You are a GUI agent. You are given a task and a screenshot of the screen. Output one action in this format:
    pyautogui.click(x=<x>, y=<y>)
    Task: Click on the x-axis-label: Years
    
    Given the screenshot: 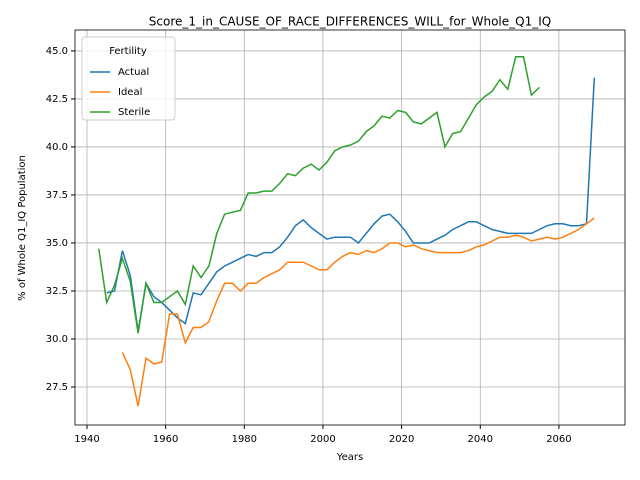 What is the action you would take?
    pyautogui.click(x=349, y=457)
    